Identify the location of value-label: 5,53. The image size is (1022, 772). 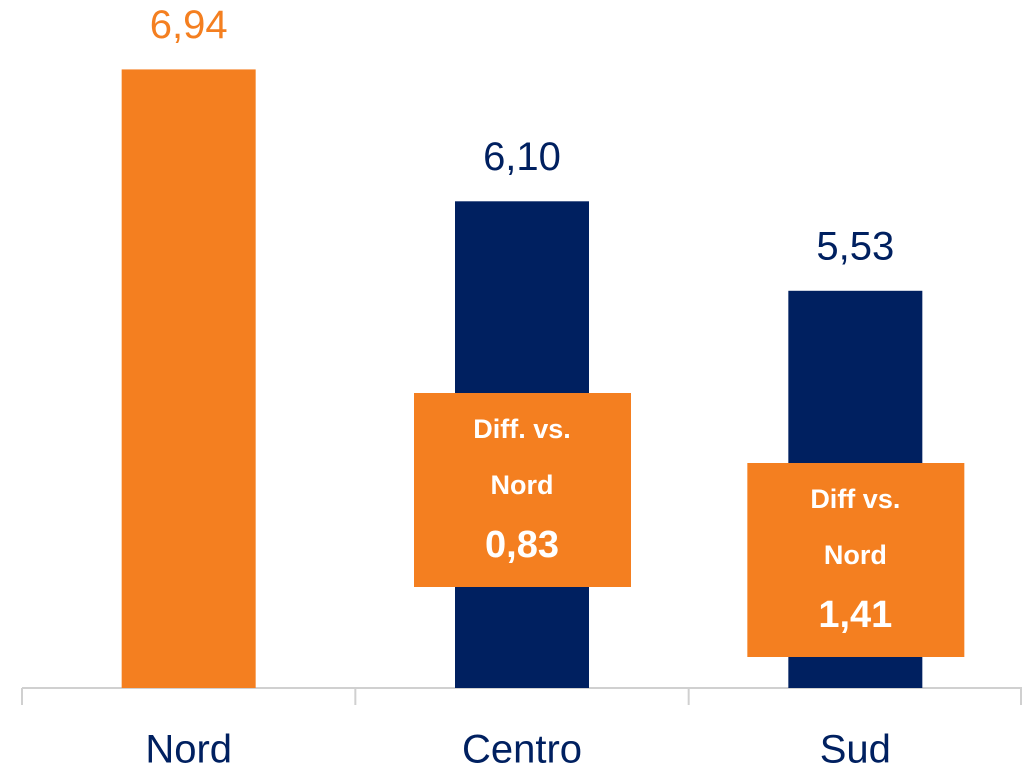
(855, 246).